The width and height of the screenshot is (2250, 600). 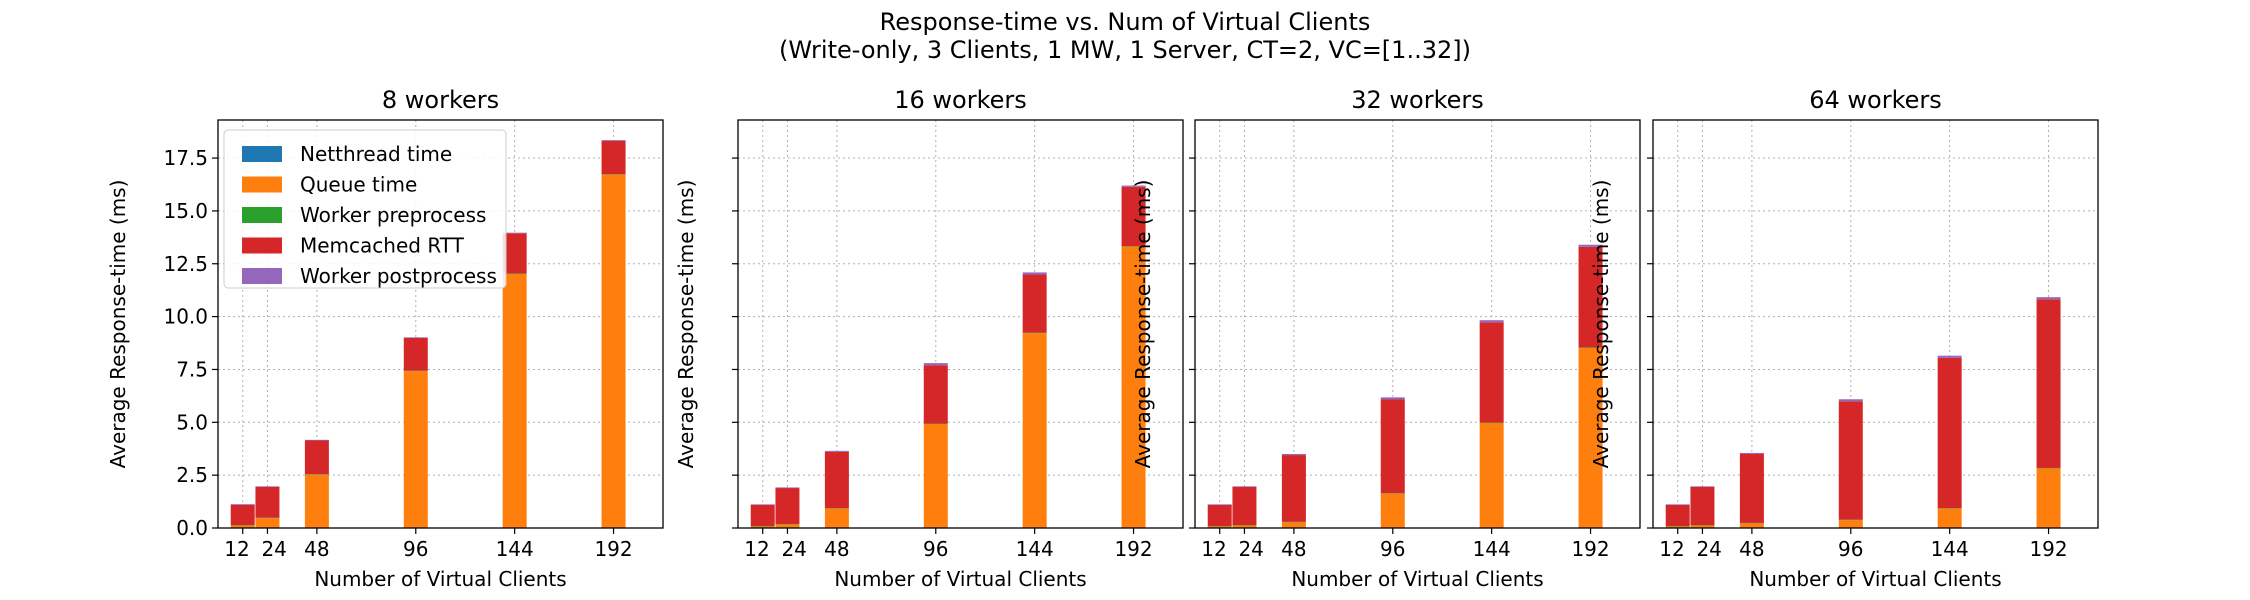 What do you see at coordinates (960, 100) in the screenshot?
I see `panel-title: 16 workers` at bounding box center [960, 100].